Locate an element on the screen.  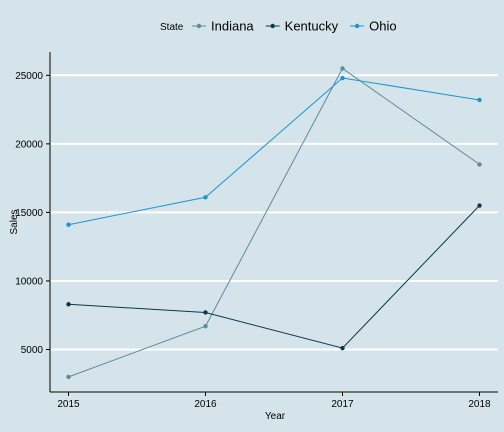
legend-item-kentucky: Kentucky is located at coordinates (302, 26).